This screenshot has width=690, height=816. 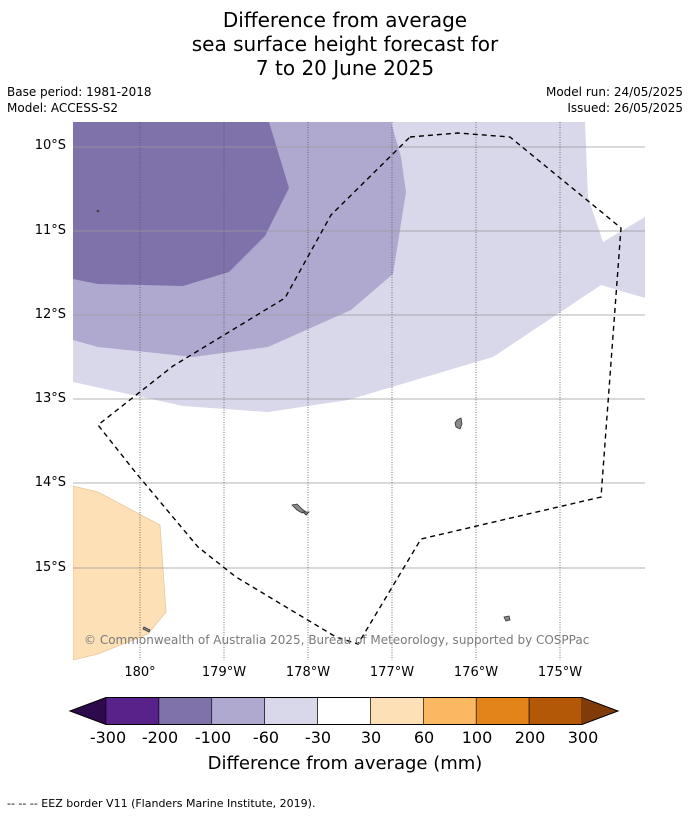 I want to click on lat-label-13s: 13°S, so click(x=50, y=398).